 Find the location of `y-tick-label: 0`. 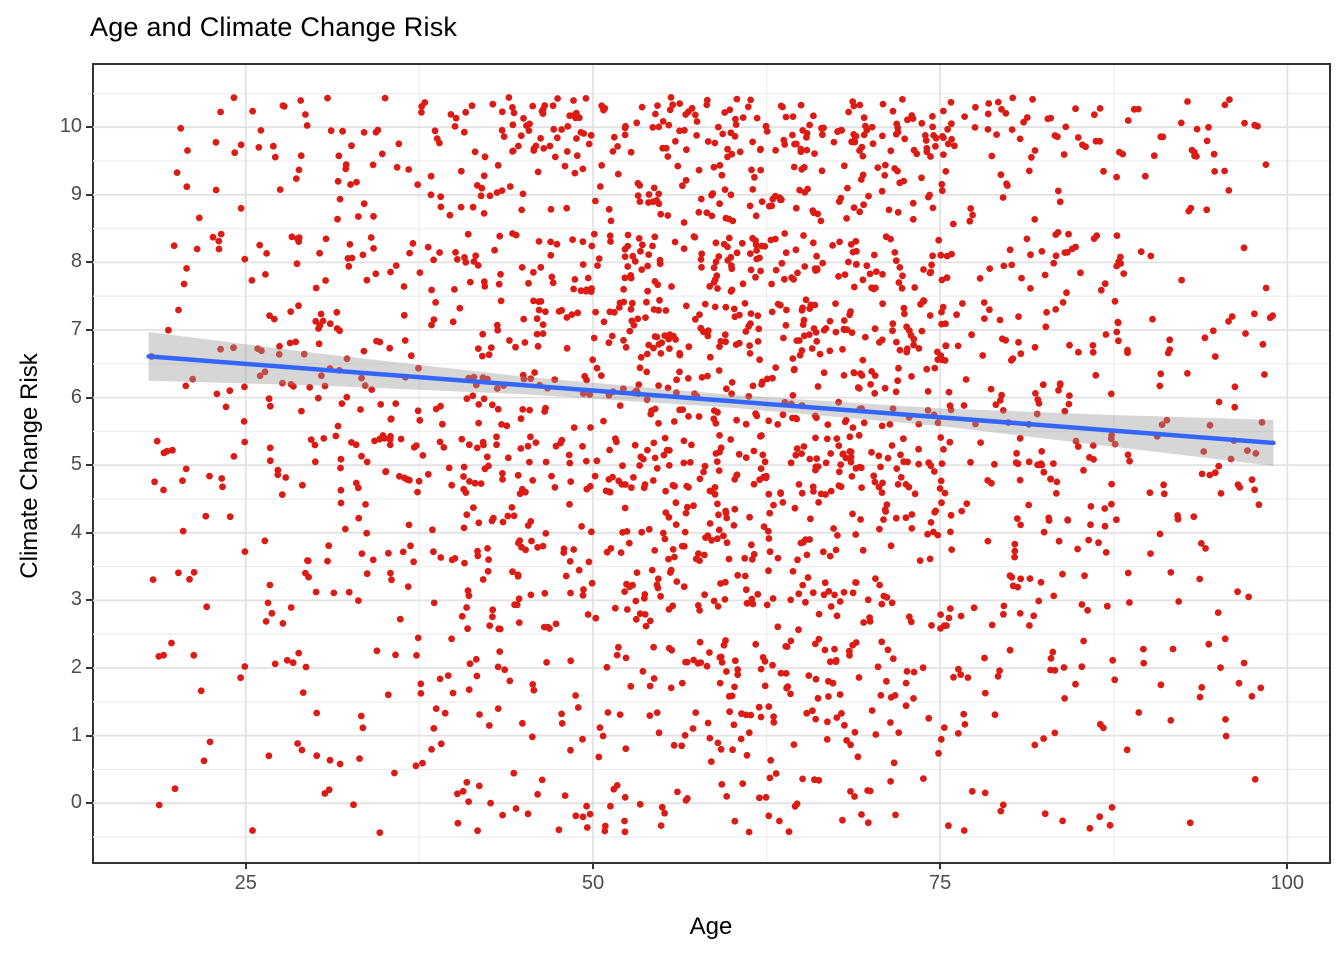

y-tick-label: 0 is located at coordinates (76, 802).